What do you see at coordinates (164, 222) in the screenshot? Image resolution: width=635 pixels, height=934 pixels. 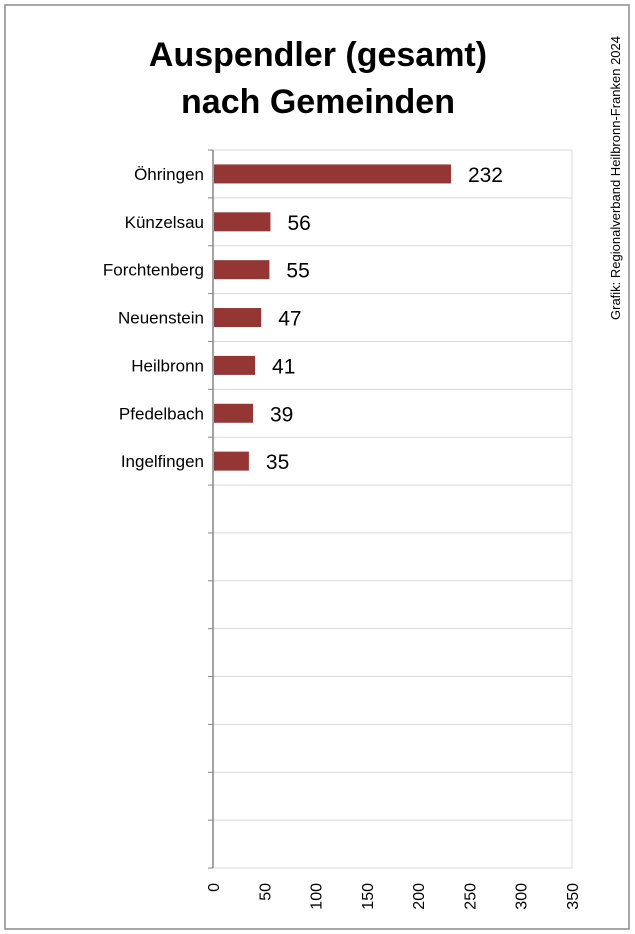 I see `category-label: Künzelsau` at bounding box center [164, 222].